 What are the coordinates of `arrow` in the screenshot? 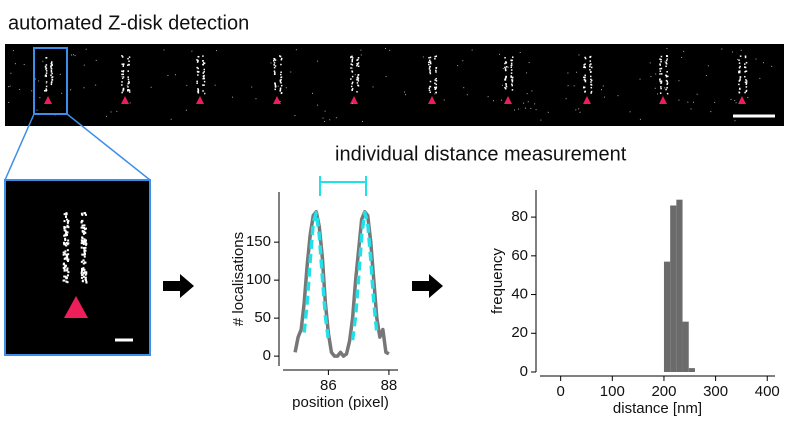 It's located at (427, 286).